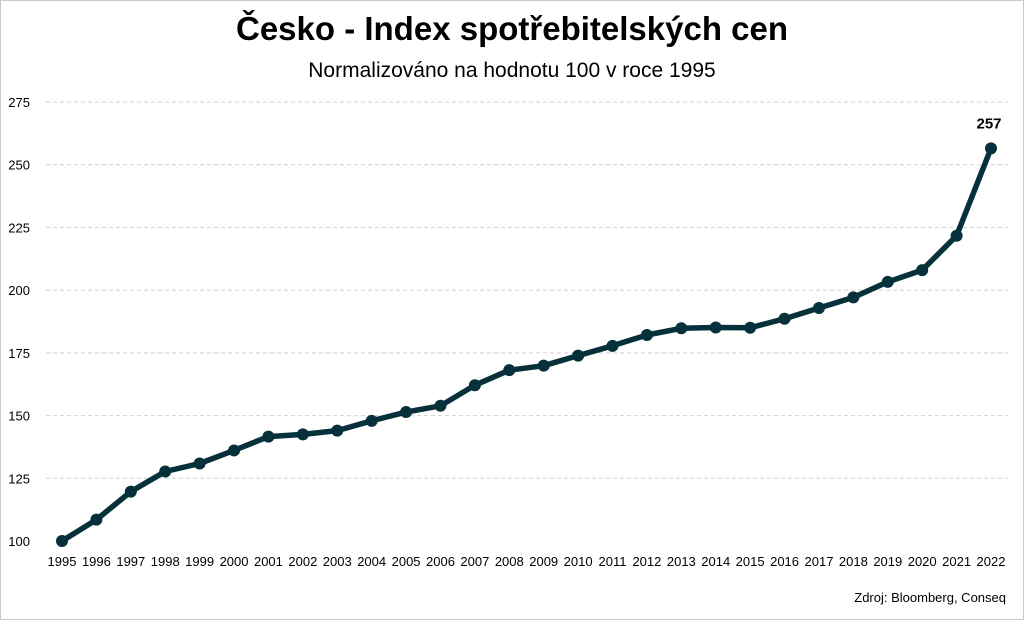  I want to click on data-point-2021, so click(956, 235).